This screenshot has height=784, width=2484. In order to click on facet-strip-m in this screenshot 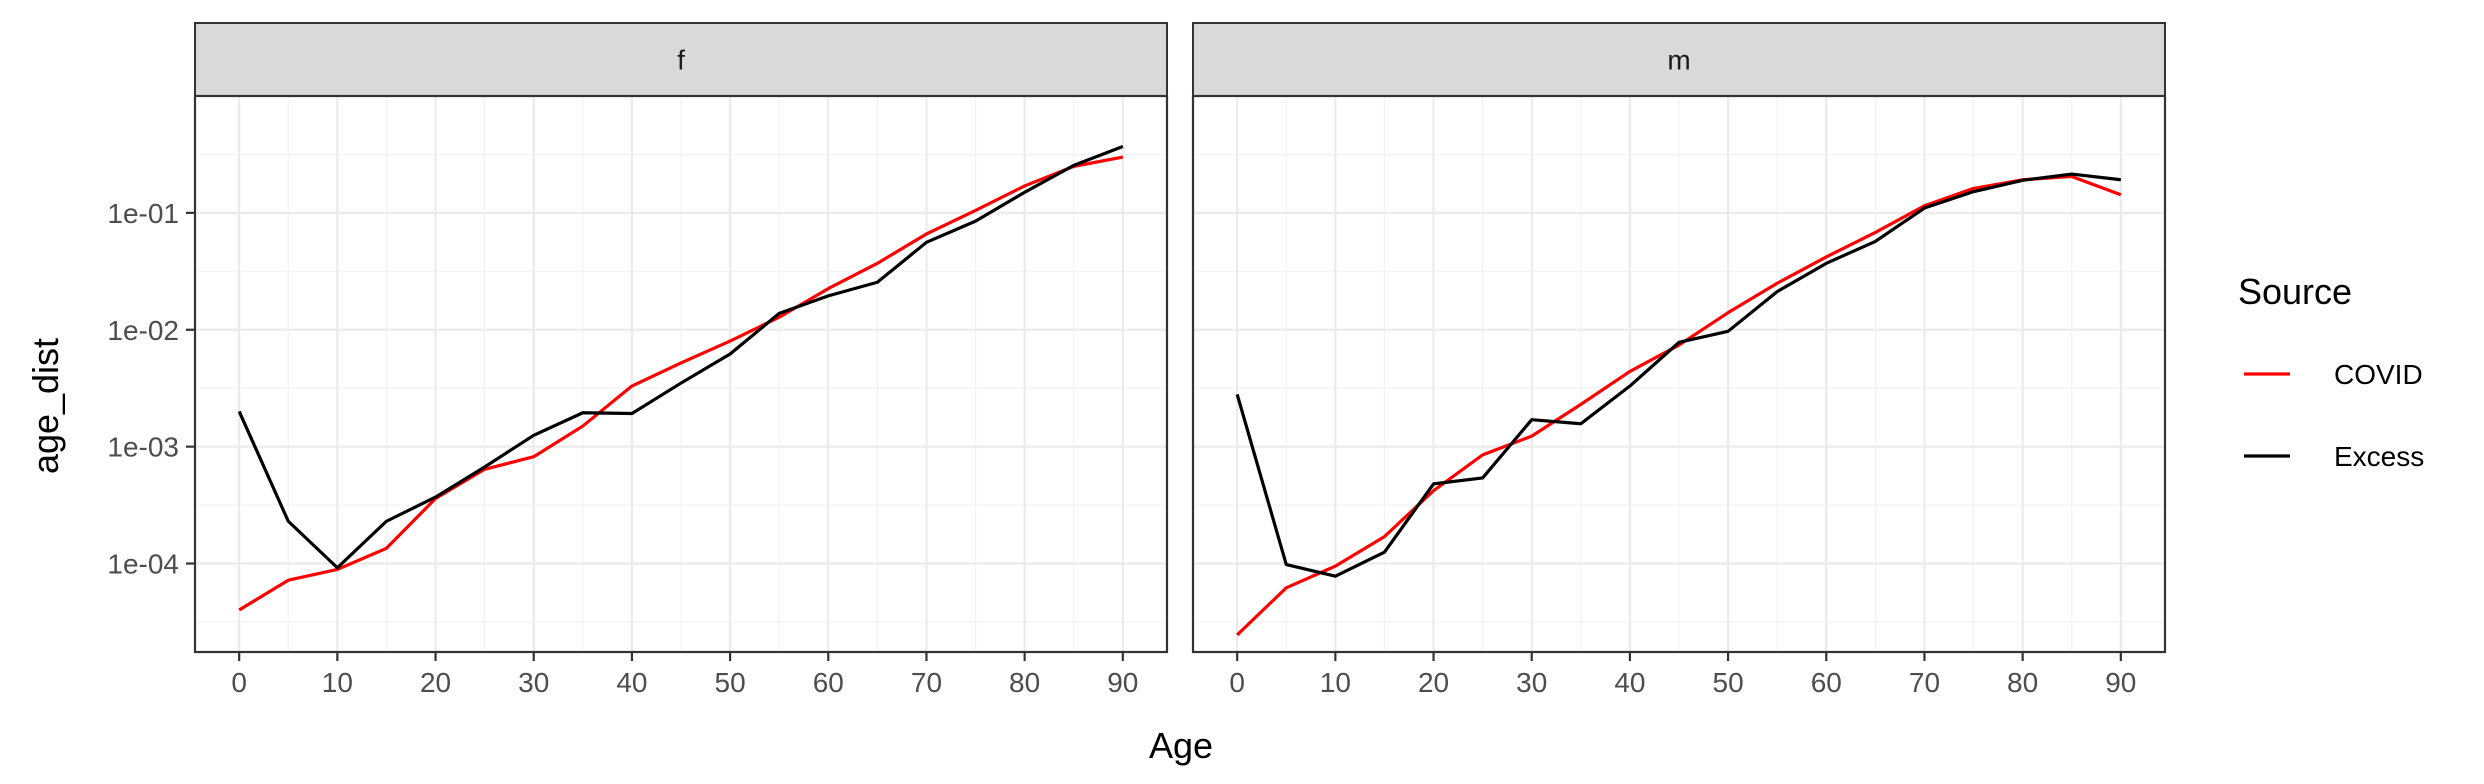, I will do `click(1679, 59)`.